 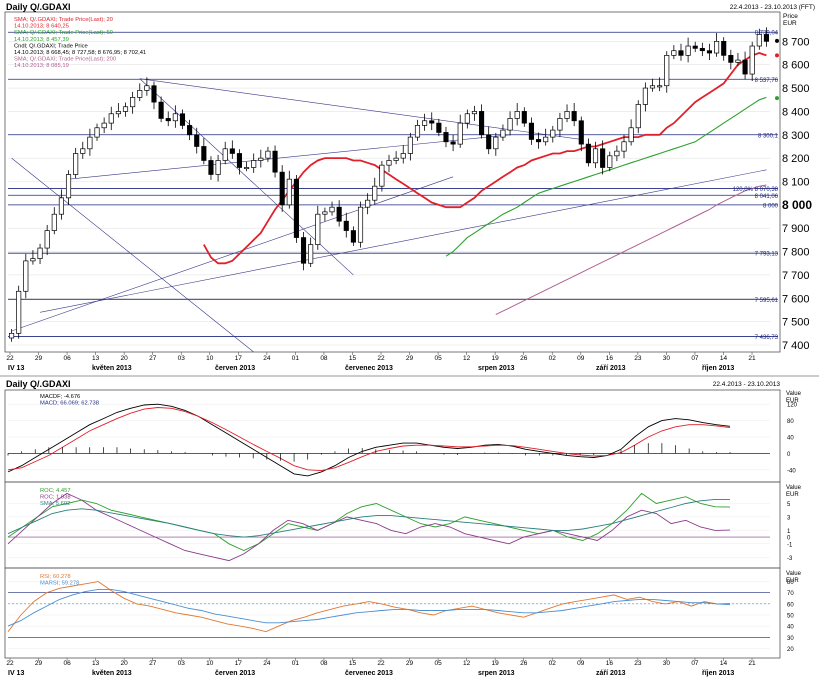 What do you see at coordinates (182, 358) in the screenshot?
I see `x-day-label: 03` at bounding box center [182, 358].